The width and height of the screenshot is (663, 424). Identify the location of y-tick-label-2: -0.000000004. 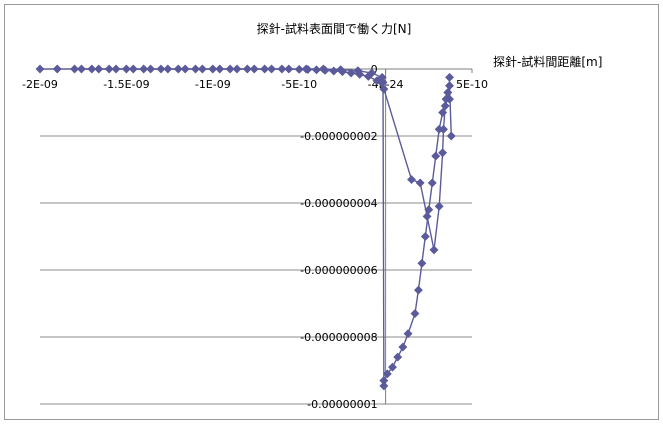
(338, 203).